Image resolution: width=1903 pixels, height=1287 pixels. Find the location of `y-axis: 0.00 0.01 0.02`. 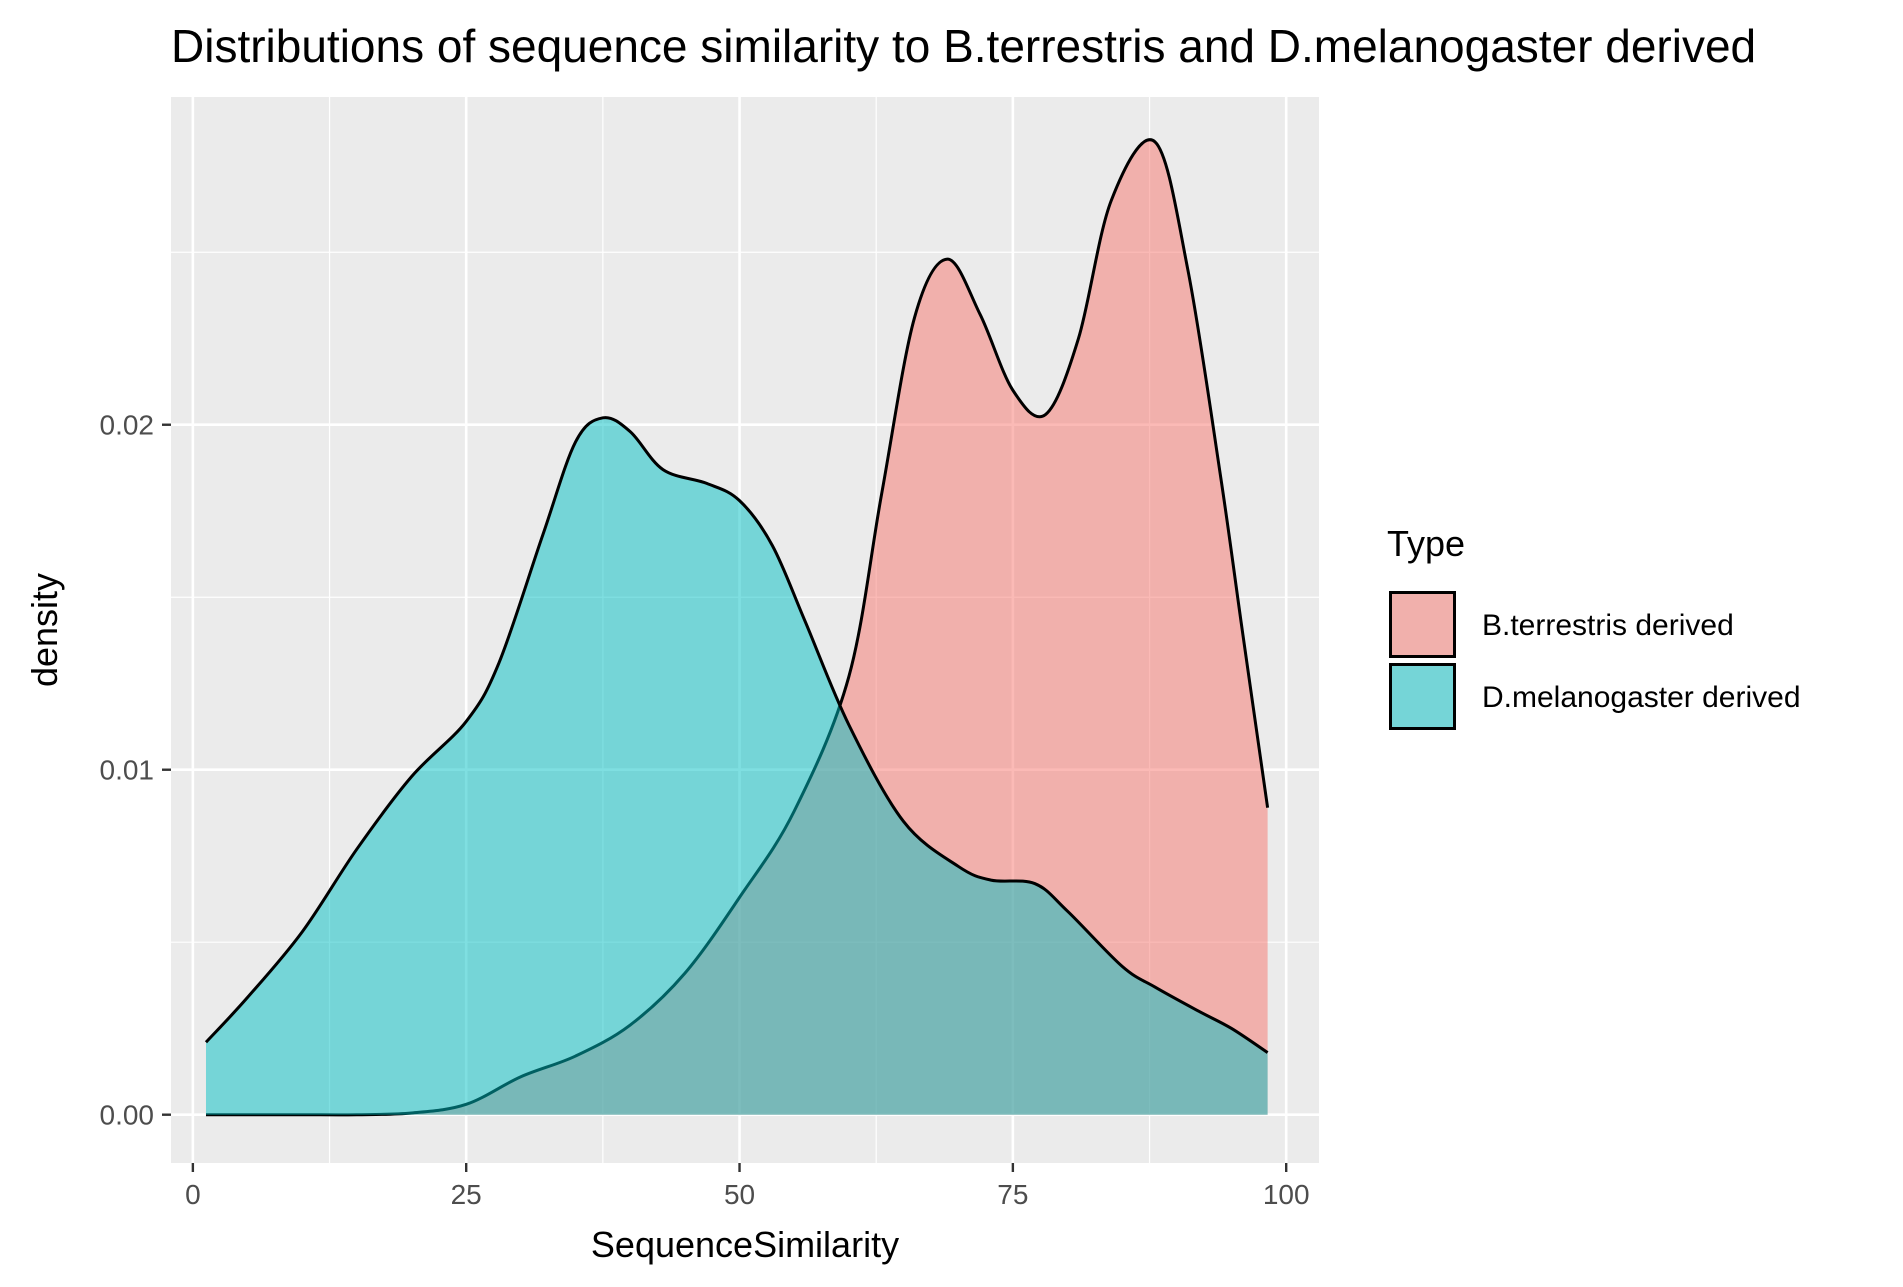

y-axis: 0.00 0.01 0.02 is located at coordinates (135, 770).